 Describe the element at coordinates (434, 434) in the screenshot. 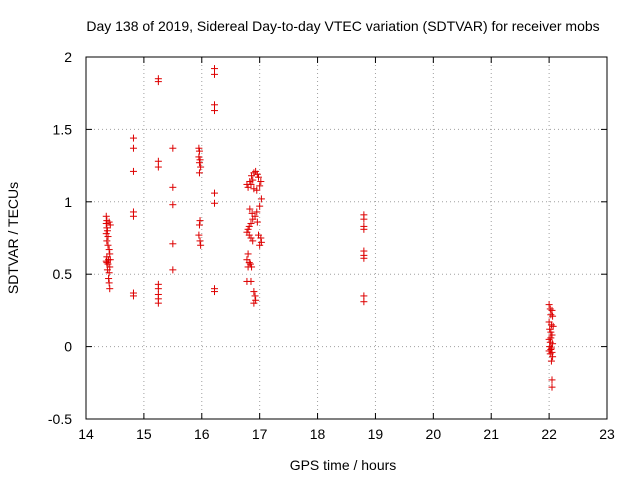

I see `x-tick-label: 20` at that location.